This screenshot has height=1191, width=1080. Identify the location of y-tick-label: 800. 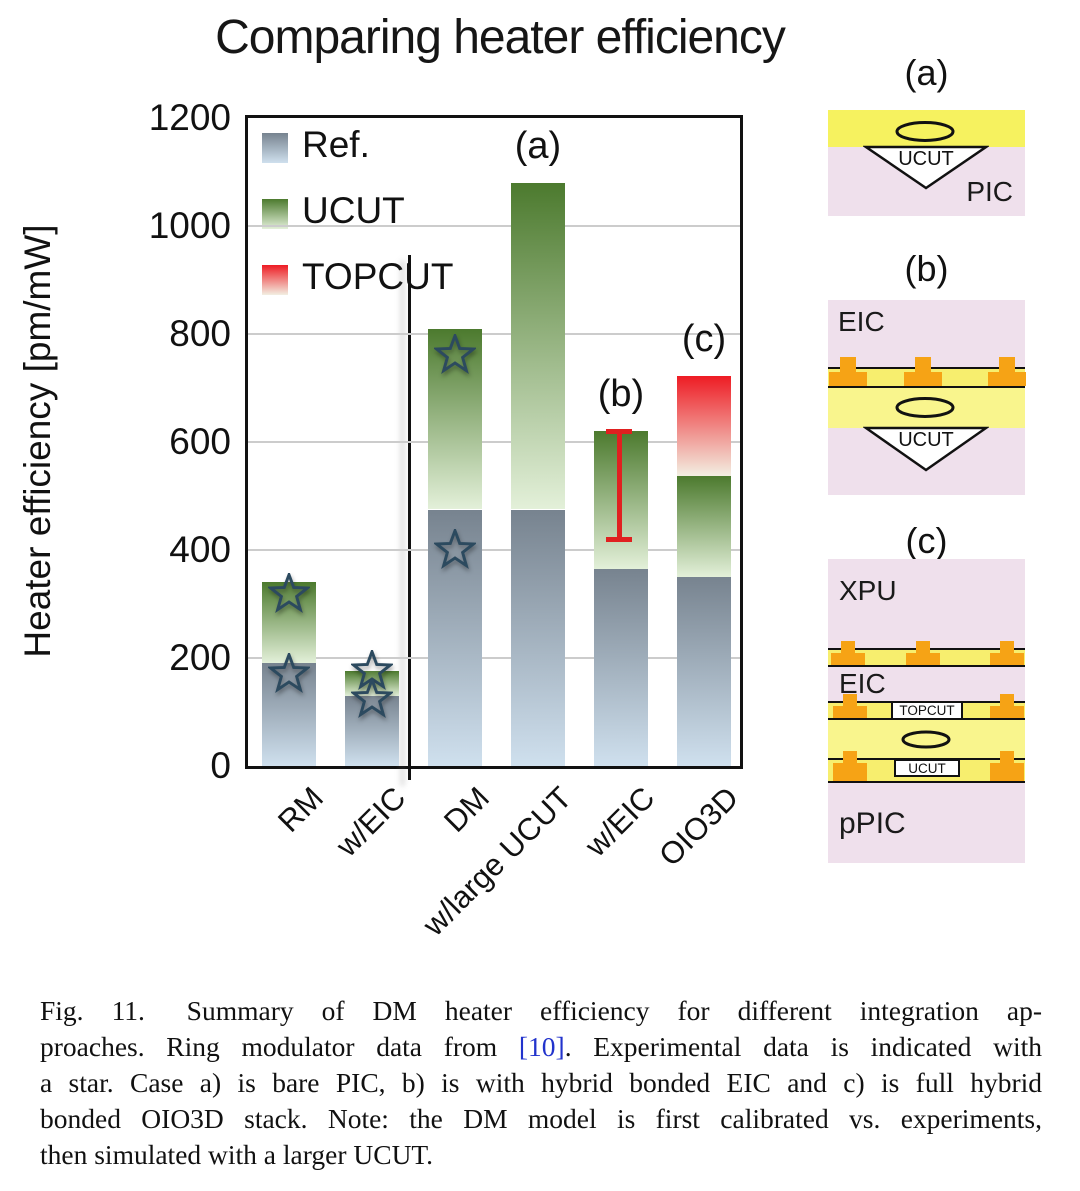
(200, 333).